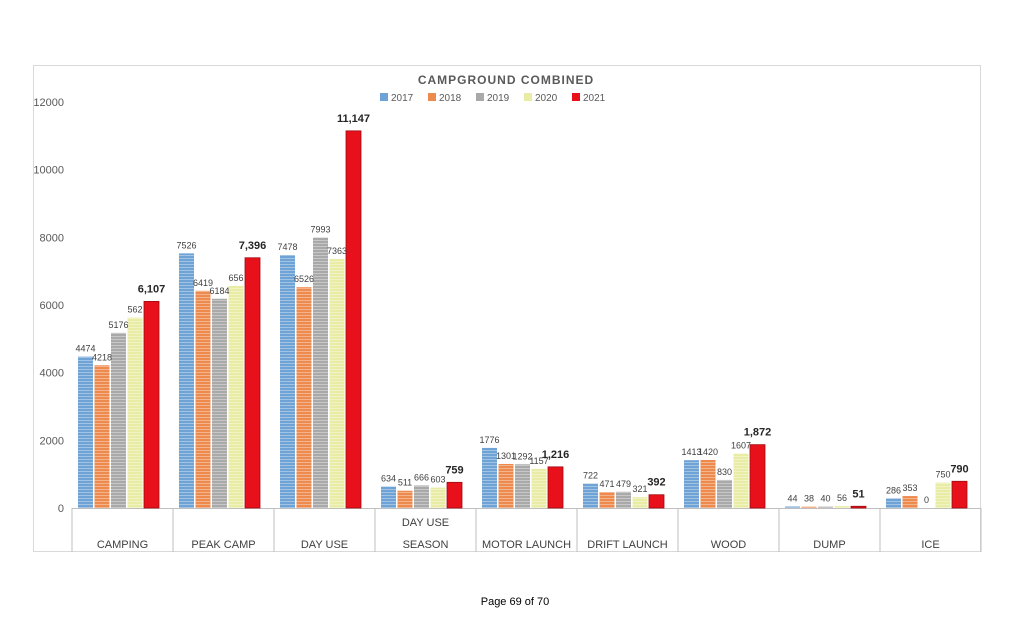 Image resolution: width=1030 pixels, height=622 pixels. What do you see at coordinates (337, 251) in the screenshot?
I see `data-label: 7363` at bounding box center [337, 251].